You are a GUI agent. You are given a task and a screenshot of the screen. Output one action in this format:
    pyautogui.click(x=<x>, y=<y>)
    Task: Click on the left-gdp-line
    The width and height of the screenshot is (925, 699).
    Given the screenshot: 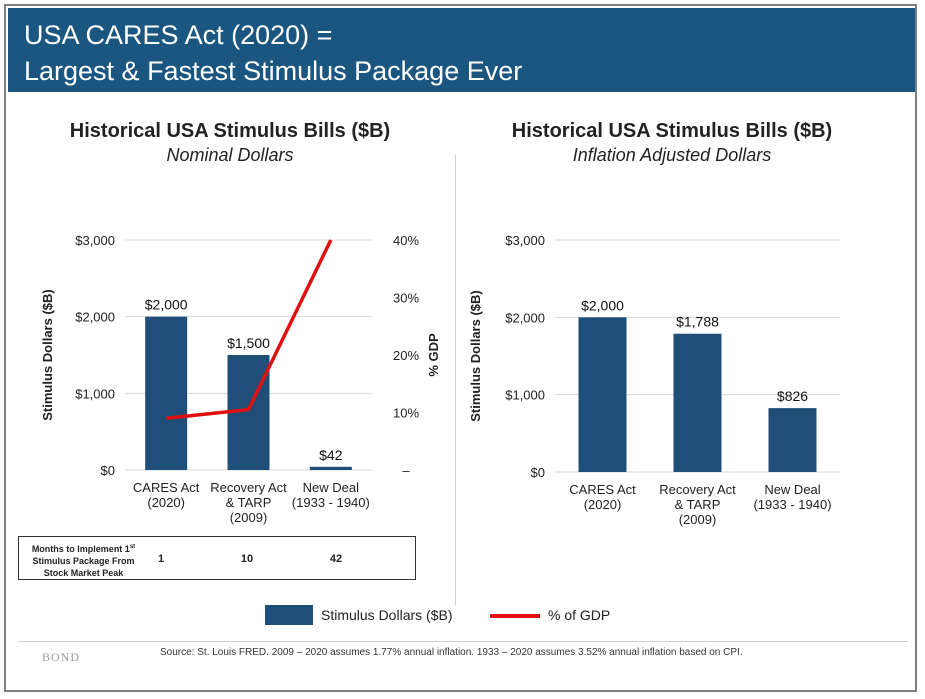 What is the action you would take?
    pyautogui.click(x=249, y=329)
    